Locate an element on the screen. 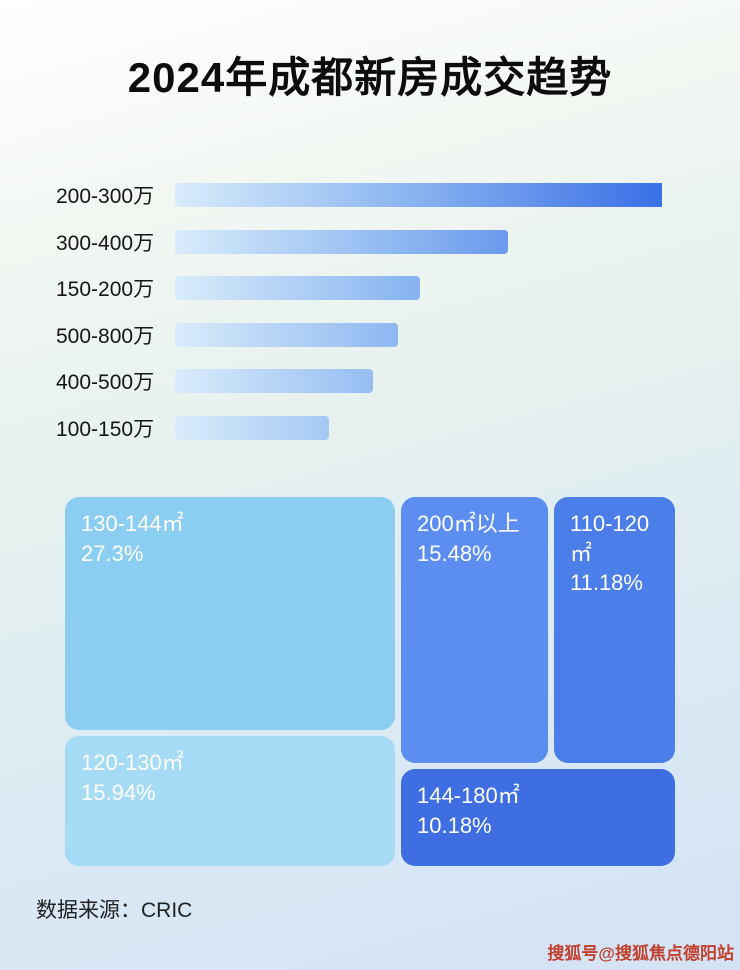  bar-row: 200-300万 is located at coordinates (370, 195).